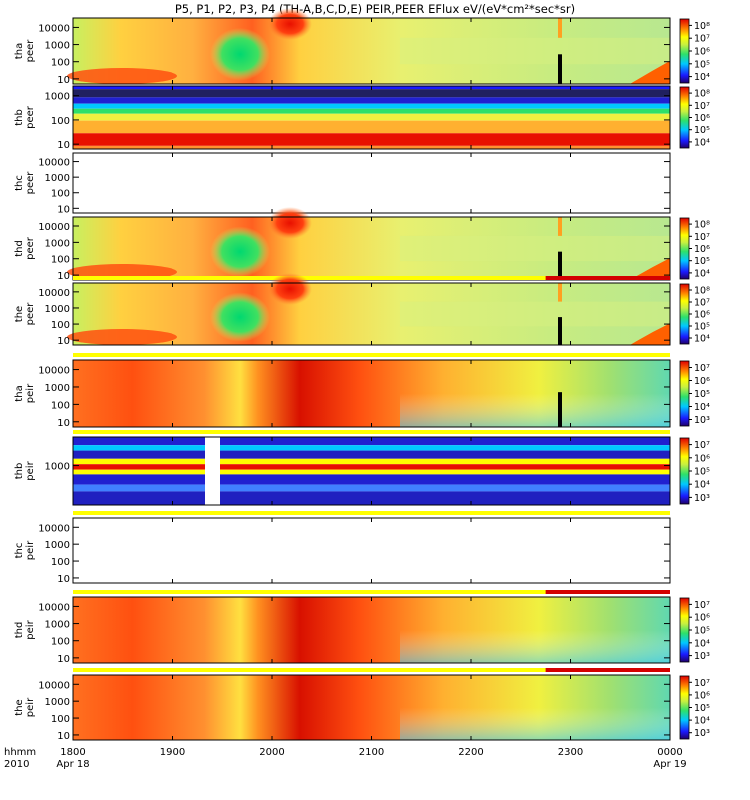 The height and width of the screenshot is (800, 750). Describe the element at coordinates (240, 54) in the screenshot. I see `green-region` at that location.